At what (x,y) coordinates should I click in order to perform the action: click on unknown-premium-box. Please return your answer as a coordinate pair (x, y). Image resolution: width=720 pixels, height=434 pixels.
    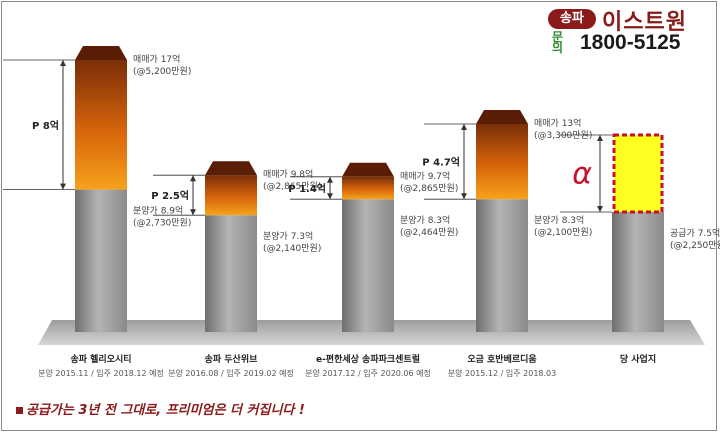
    Looking at the image, I should click on (638, 173).